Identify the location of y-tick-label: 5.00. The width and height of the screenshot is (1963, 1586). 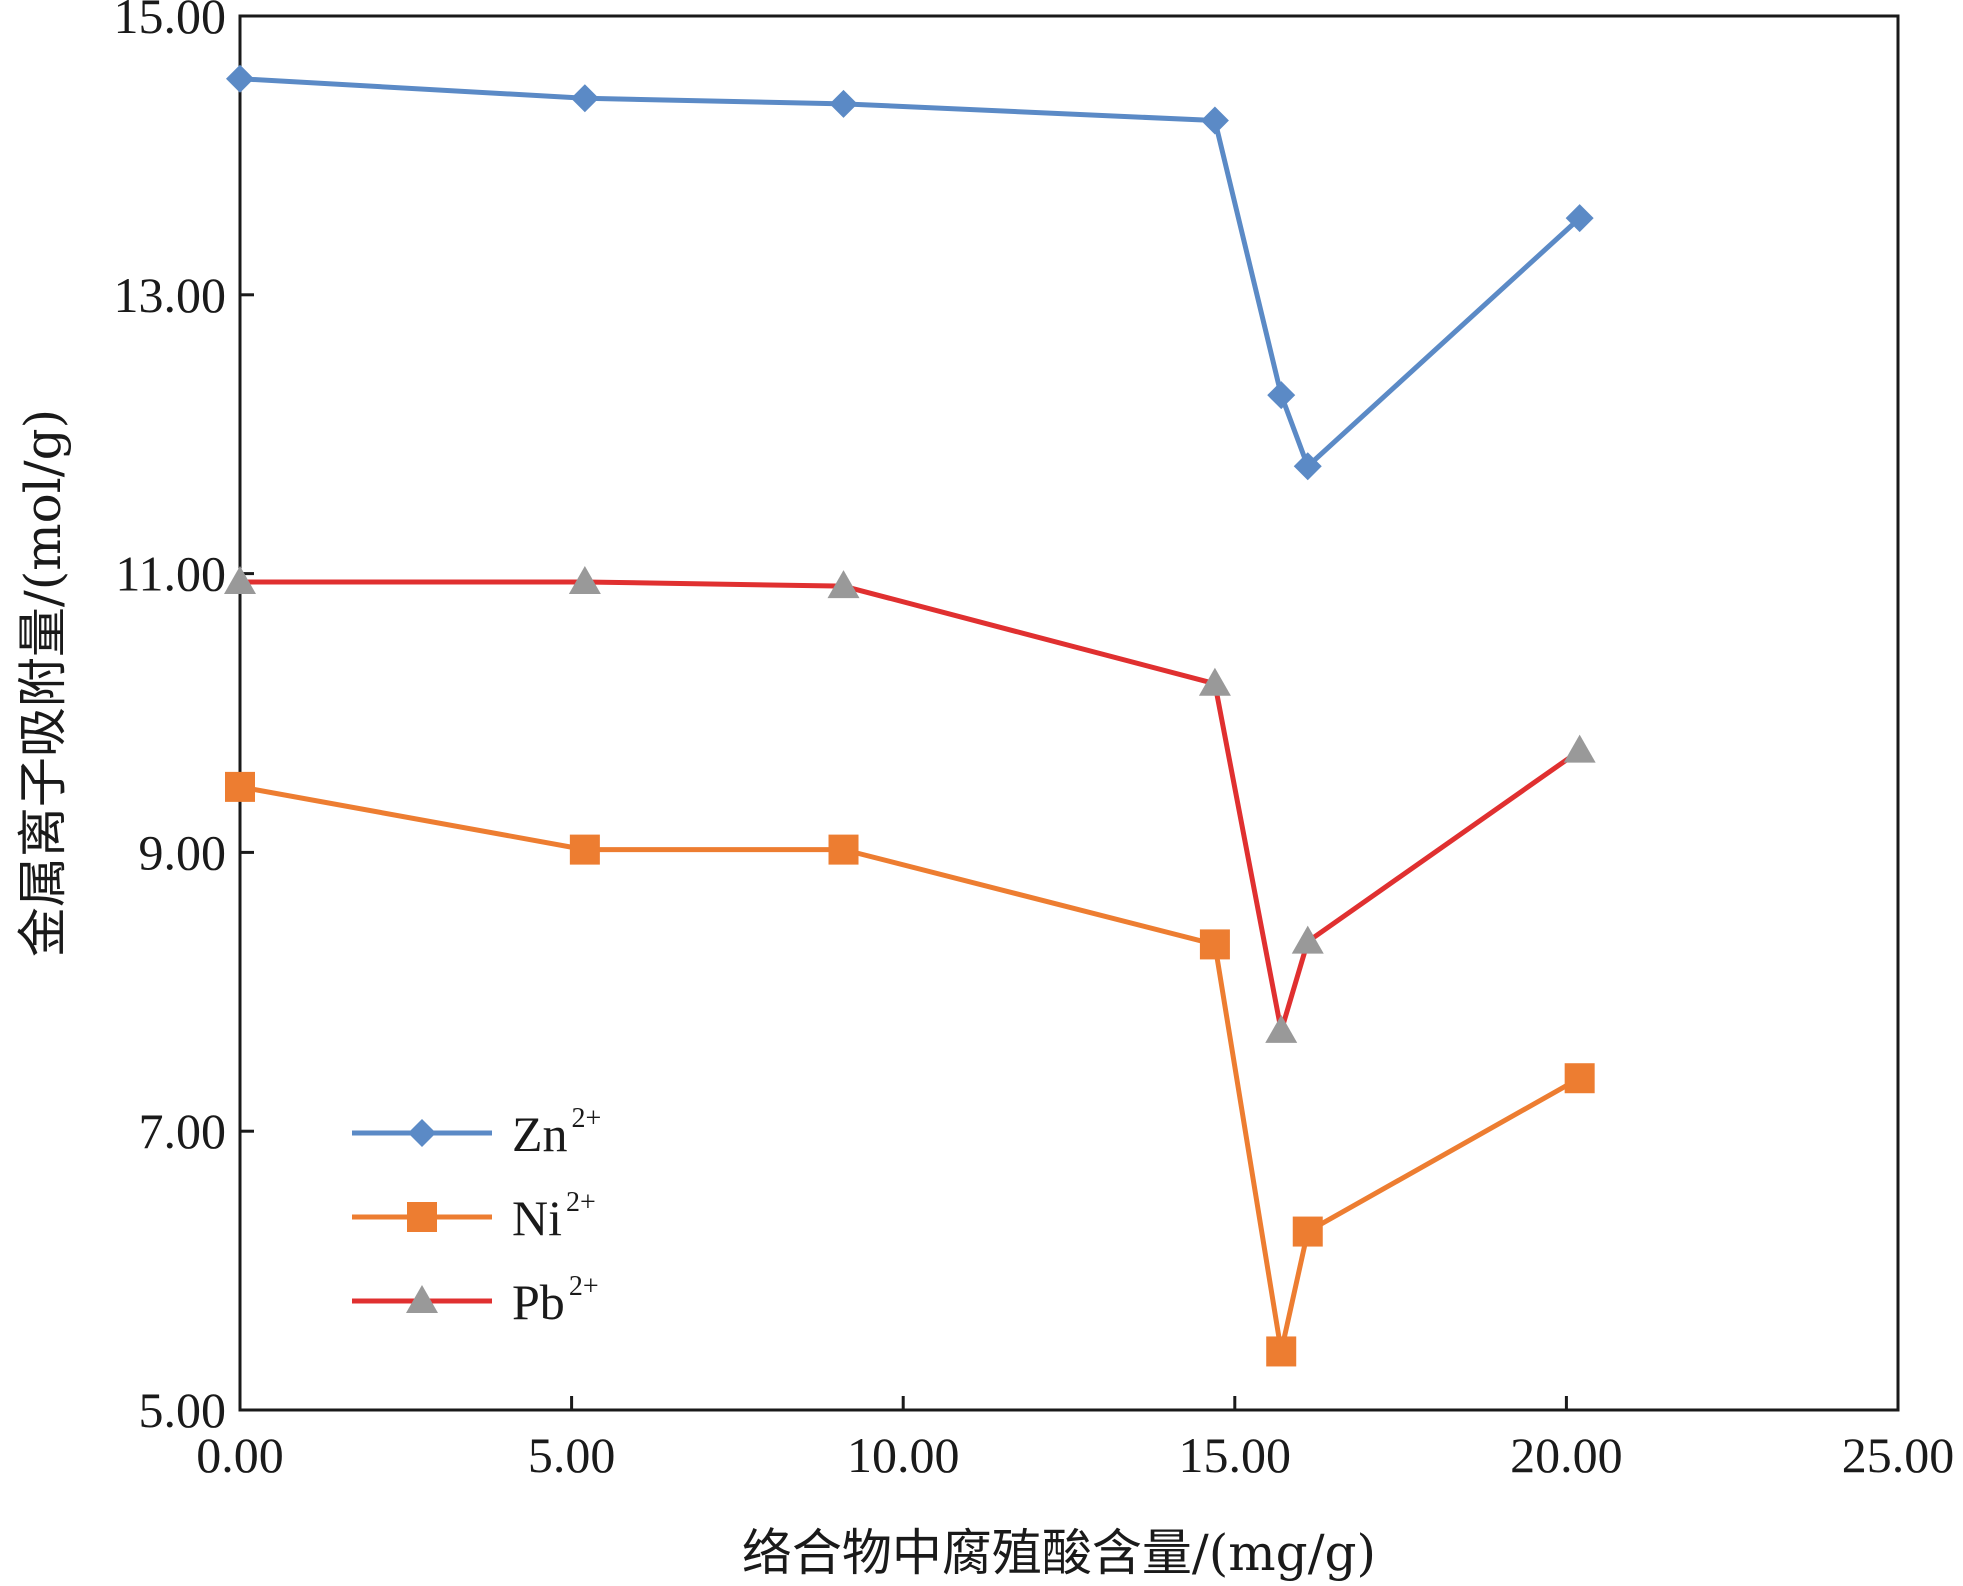
(183, 1410).